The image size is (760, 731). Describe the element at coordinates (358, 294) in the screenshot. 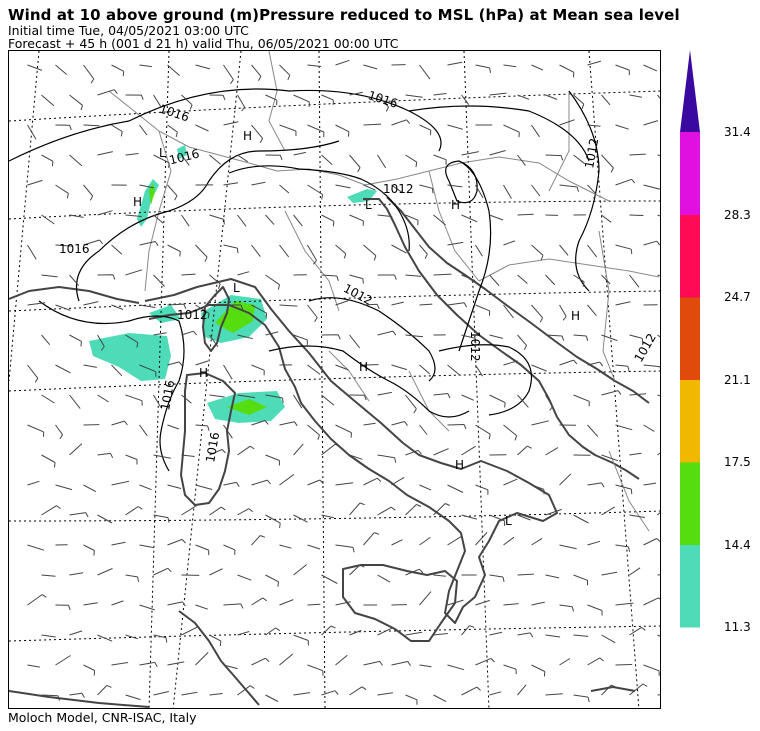

I see `isobar-label: 1012` at that location.